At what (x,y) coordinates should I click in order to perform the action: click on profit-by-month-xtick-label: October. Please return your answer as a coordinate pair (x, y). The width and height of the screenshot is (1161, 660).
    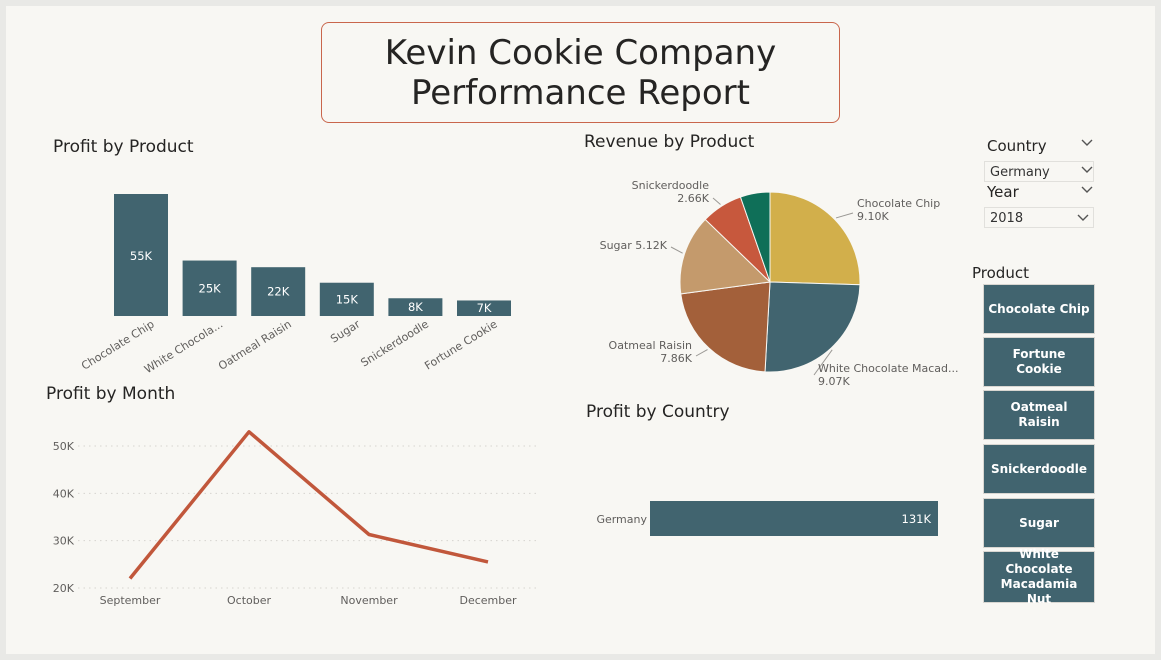
    Looking at the image, I should click on (249, 600).